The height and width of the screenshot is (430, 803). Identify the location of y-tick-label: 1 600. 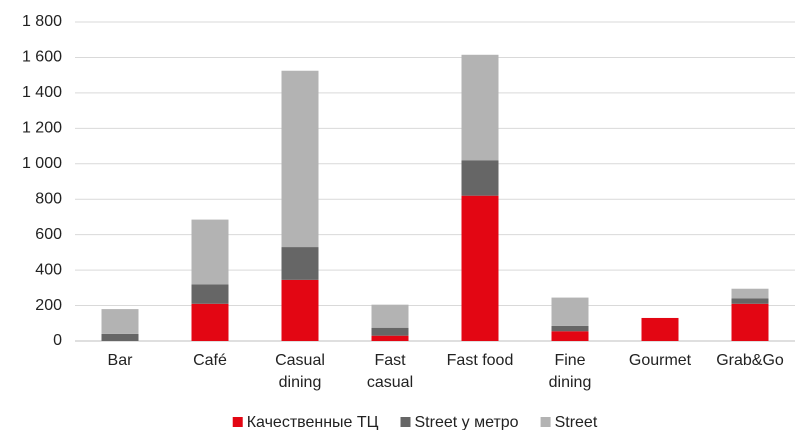
(42, 57).